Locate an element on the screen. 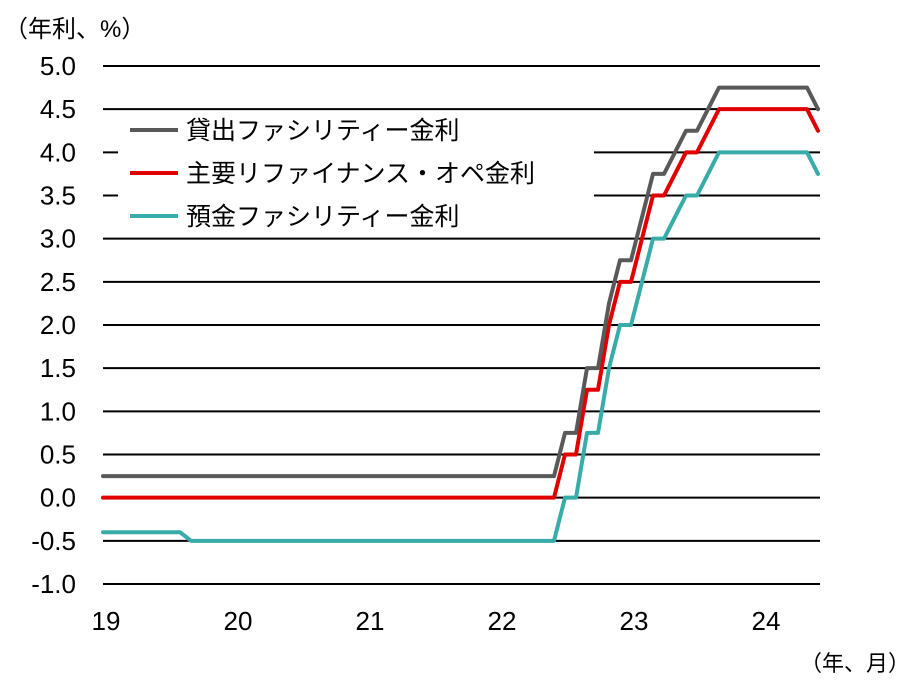 The height and width of the screenshot is (680, 914). y-tick-label: 0.5 is located at coordinates (58, 455).